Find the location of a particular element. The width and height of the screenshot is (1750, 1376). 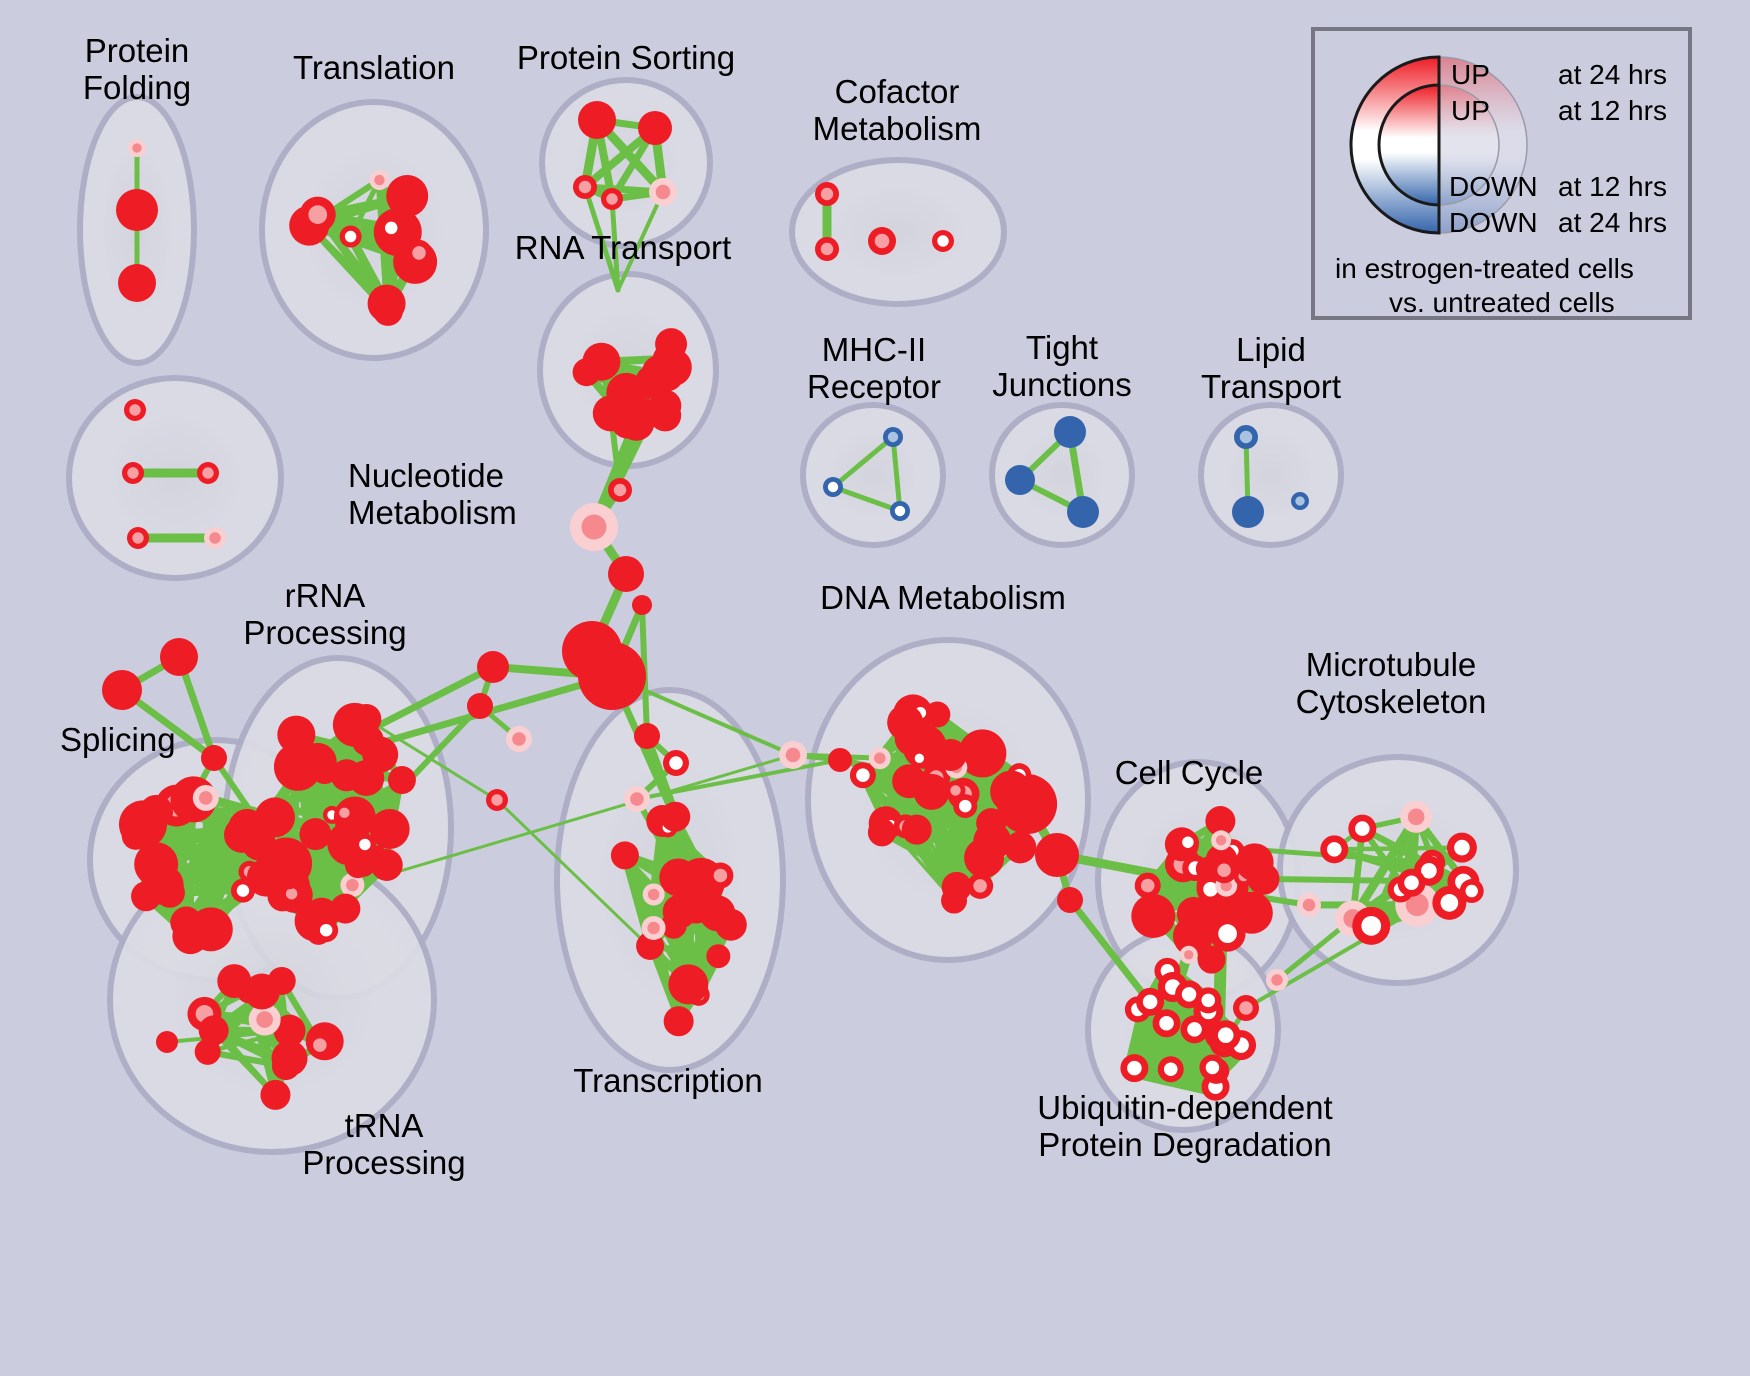

legend-node-diagram is located at coordinates (1438, 145).